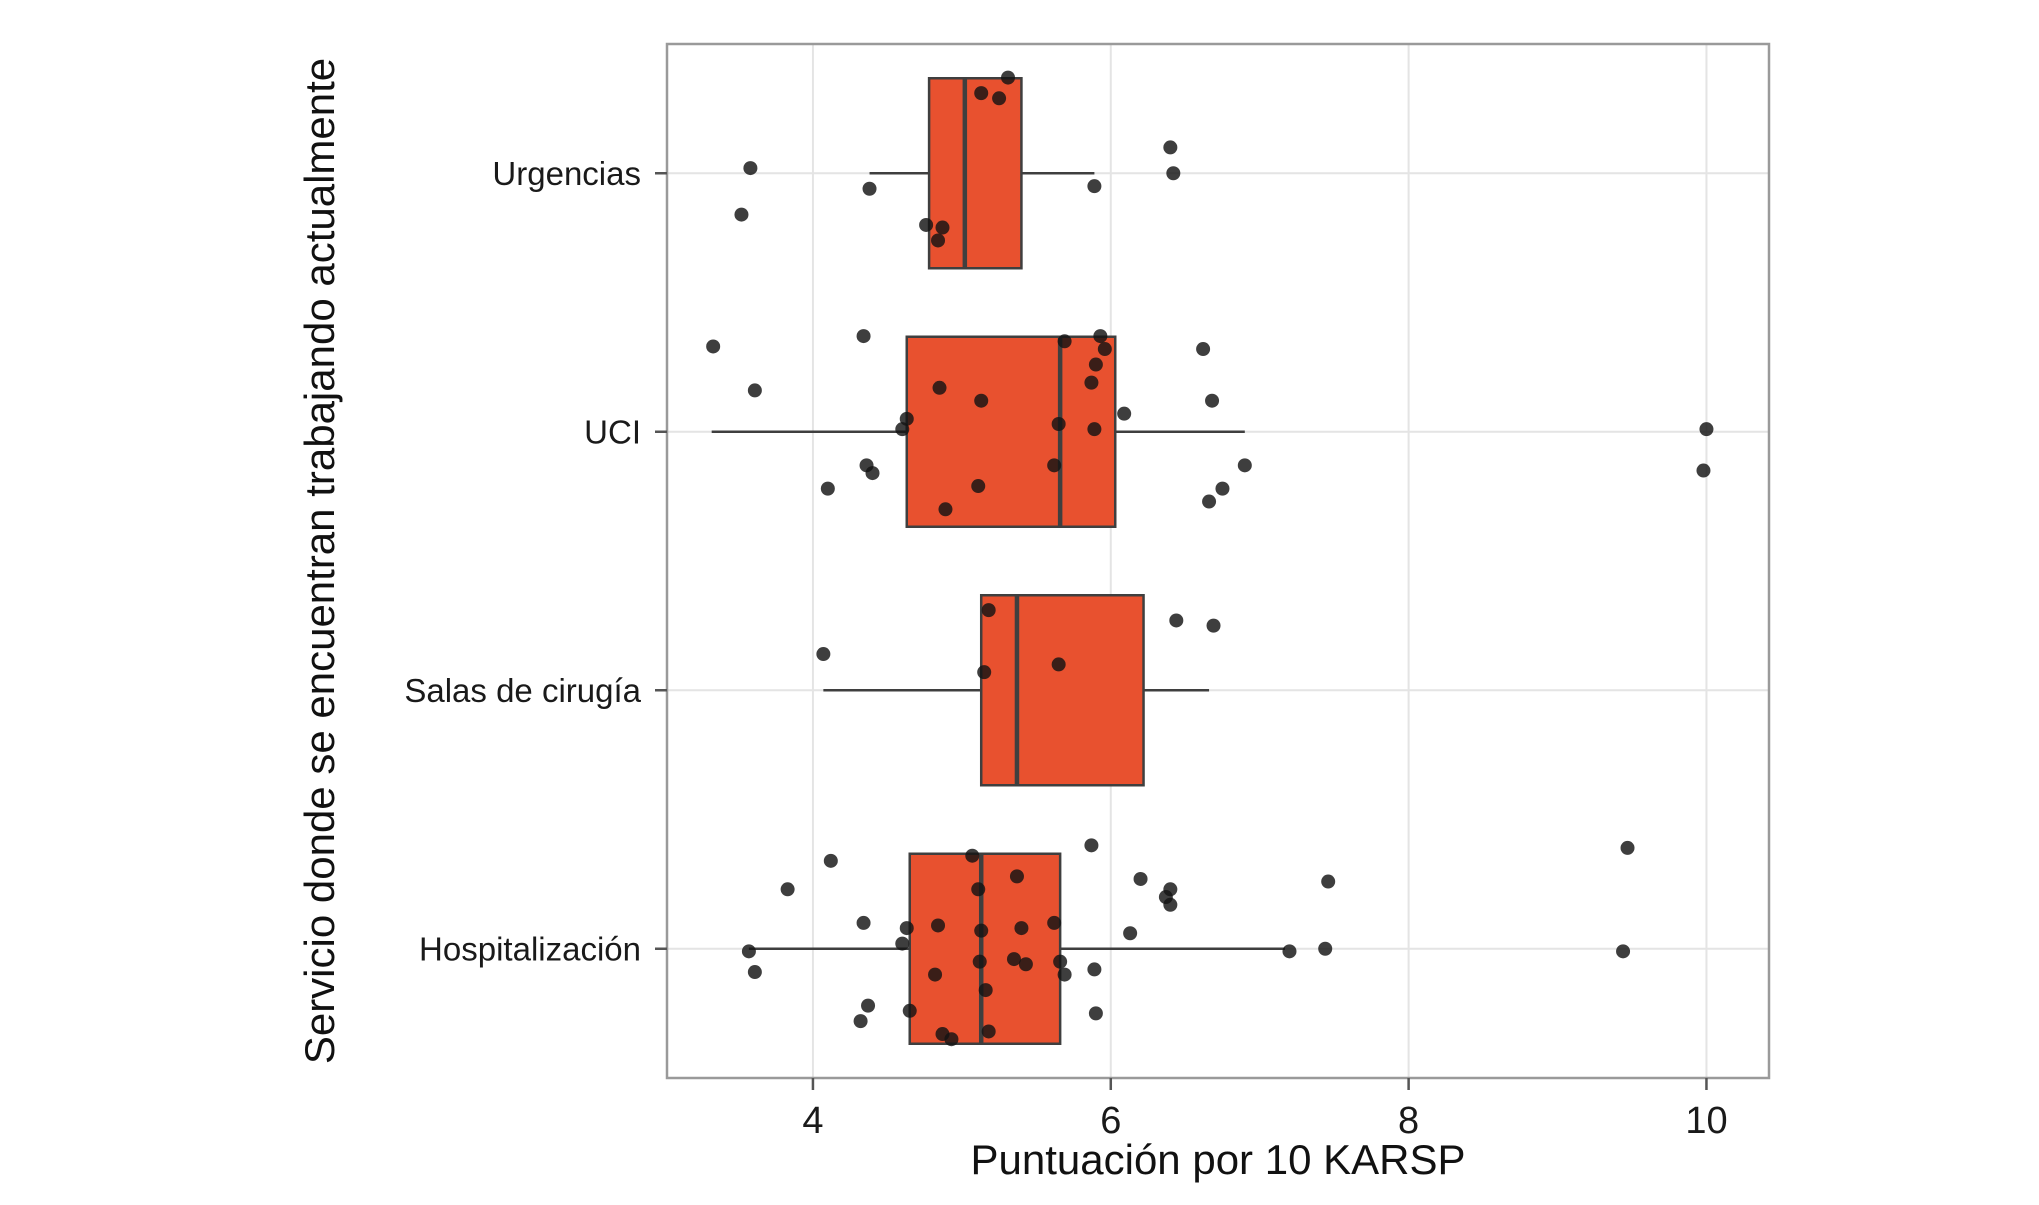  What do you see at coordinates (1062, 690) in the screenshot?
I see `box-salas-de-cirug-a` at bounding box center [1062, 690].